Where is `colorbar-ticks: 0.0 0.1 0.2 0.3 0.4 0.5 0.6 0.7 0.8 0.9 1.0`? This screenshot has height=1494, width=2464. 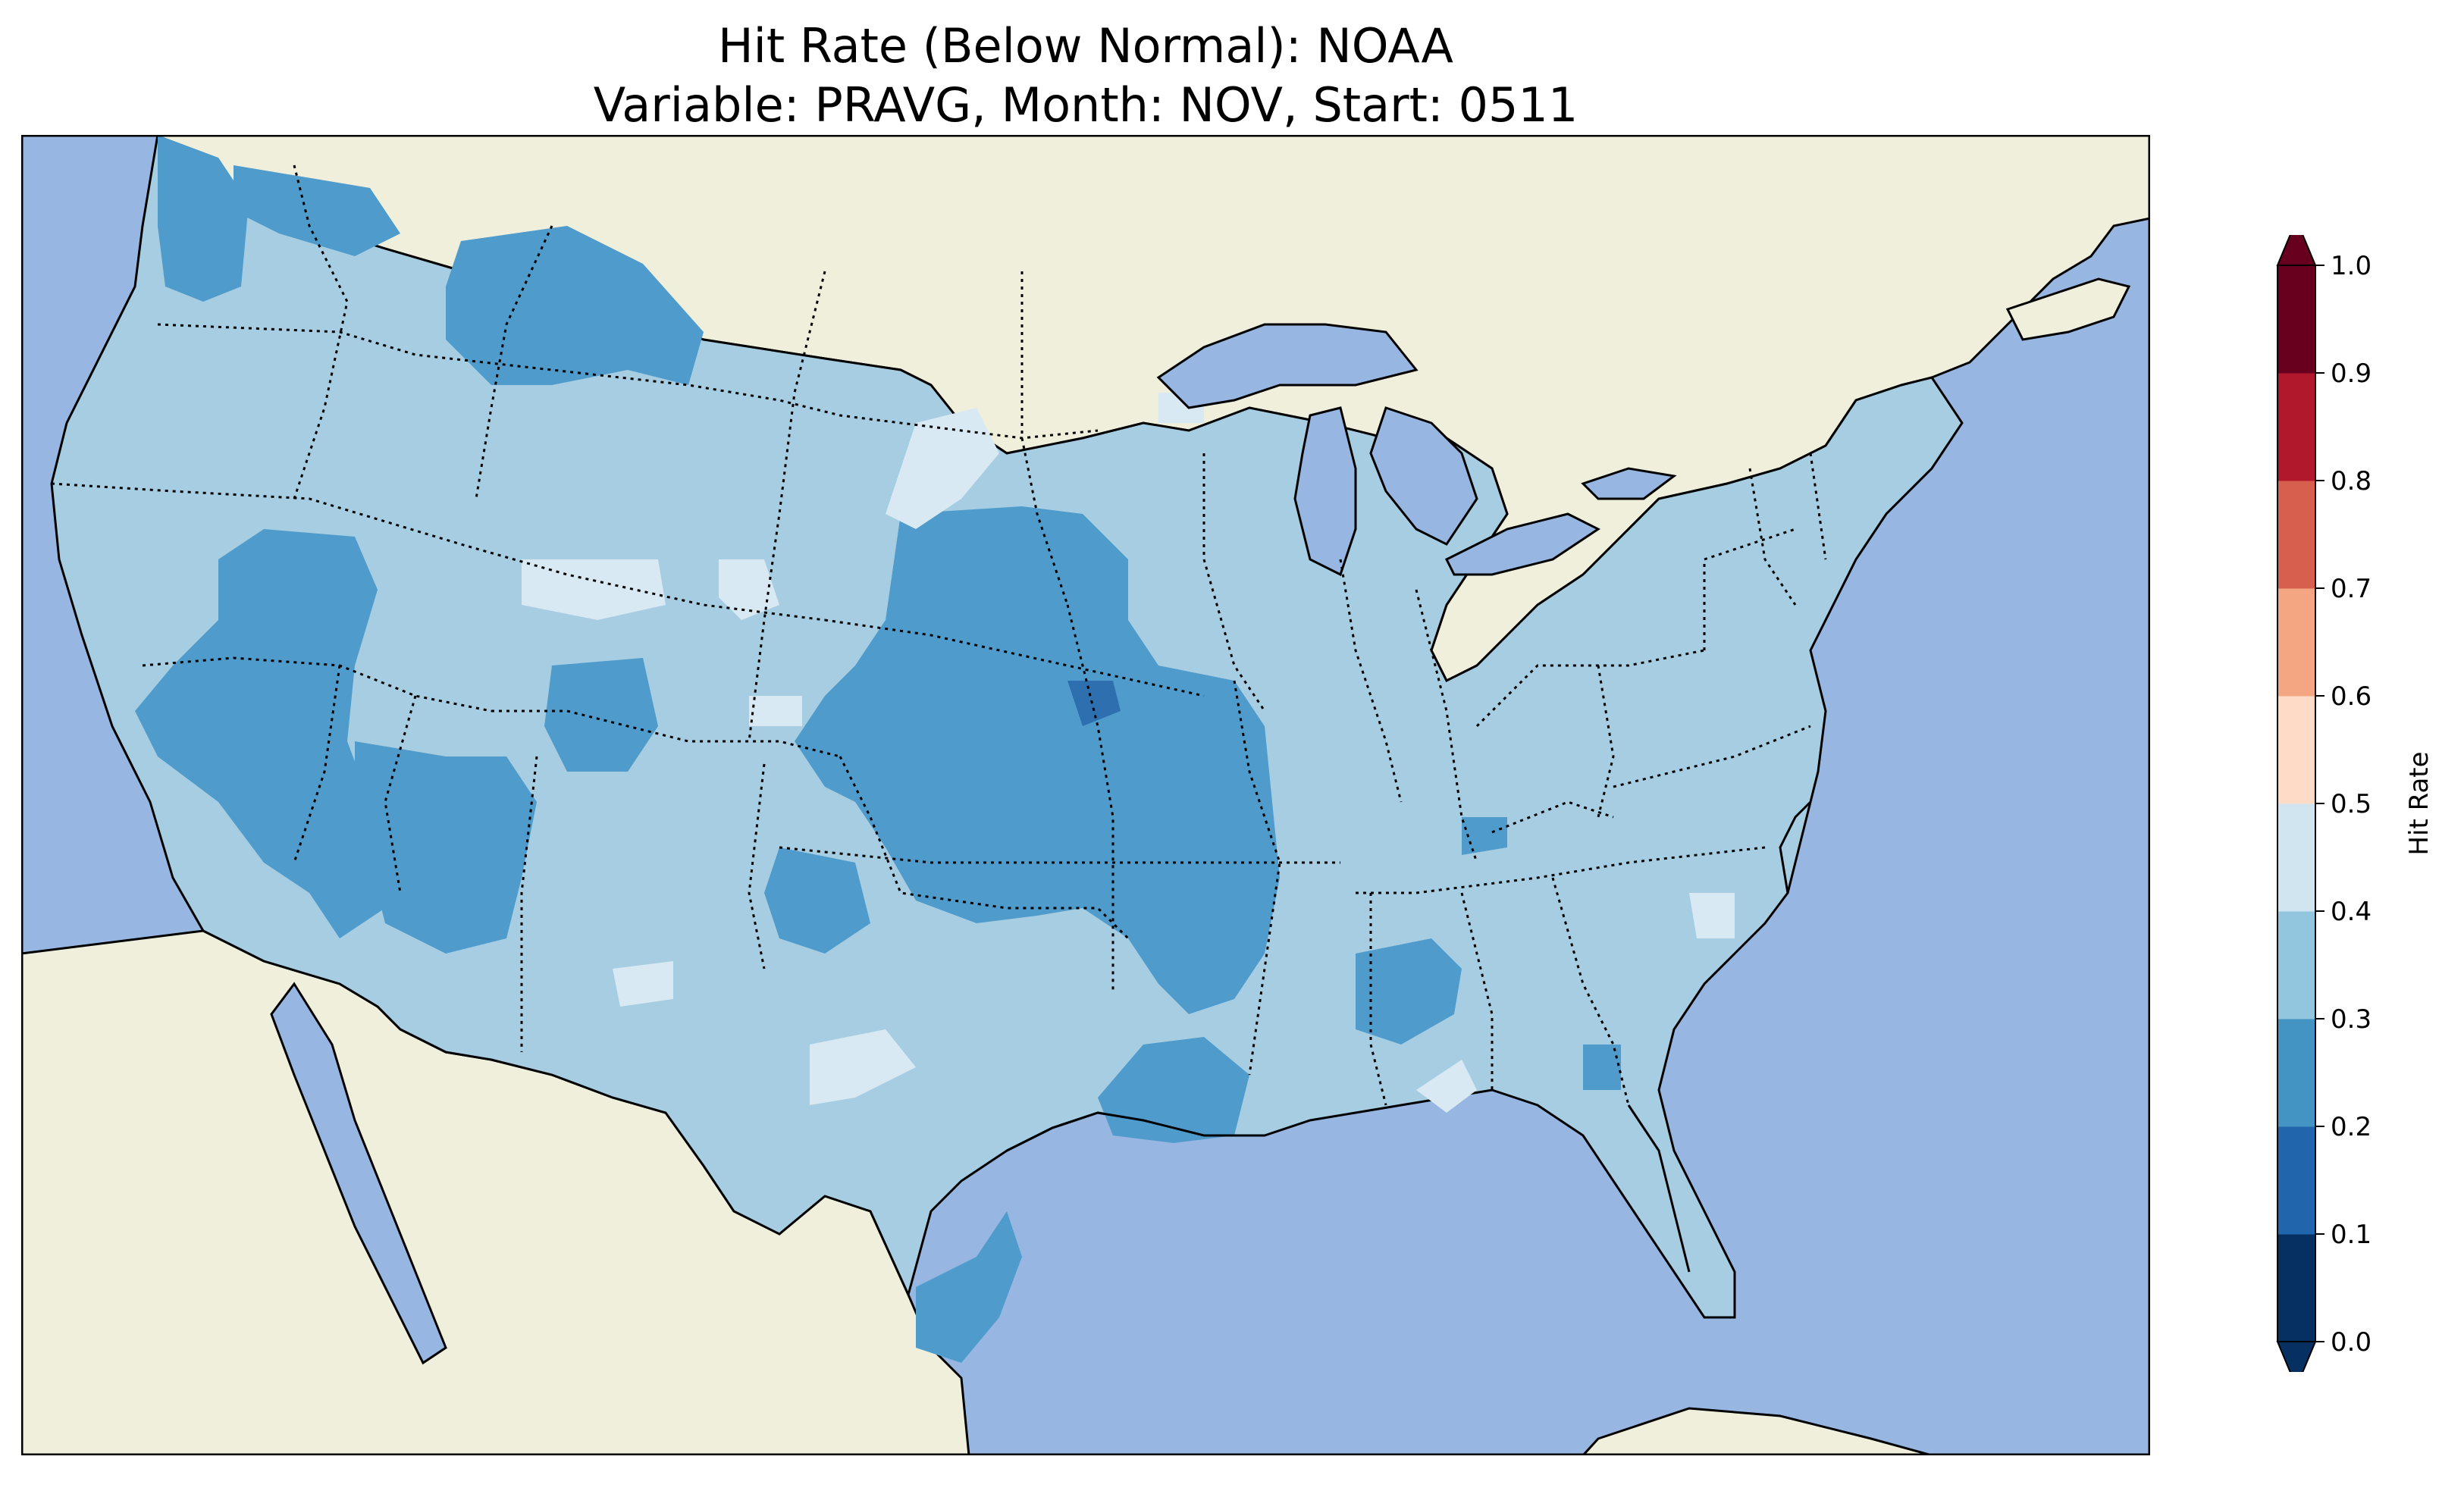 colorbar-ticks: 0.0 0.1 0.2 0.3 0.4 0.5 0.6 0.7 0.8 0.9 1.0 is located at coordinates (2344, 804).